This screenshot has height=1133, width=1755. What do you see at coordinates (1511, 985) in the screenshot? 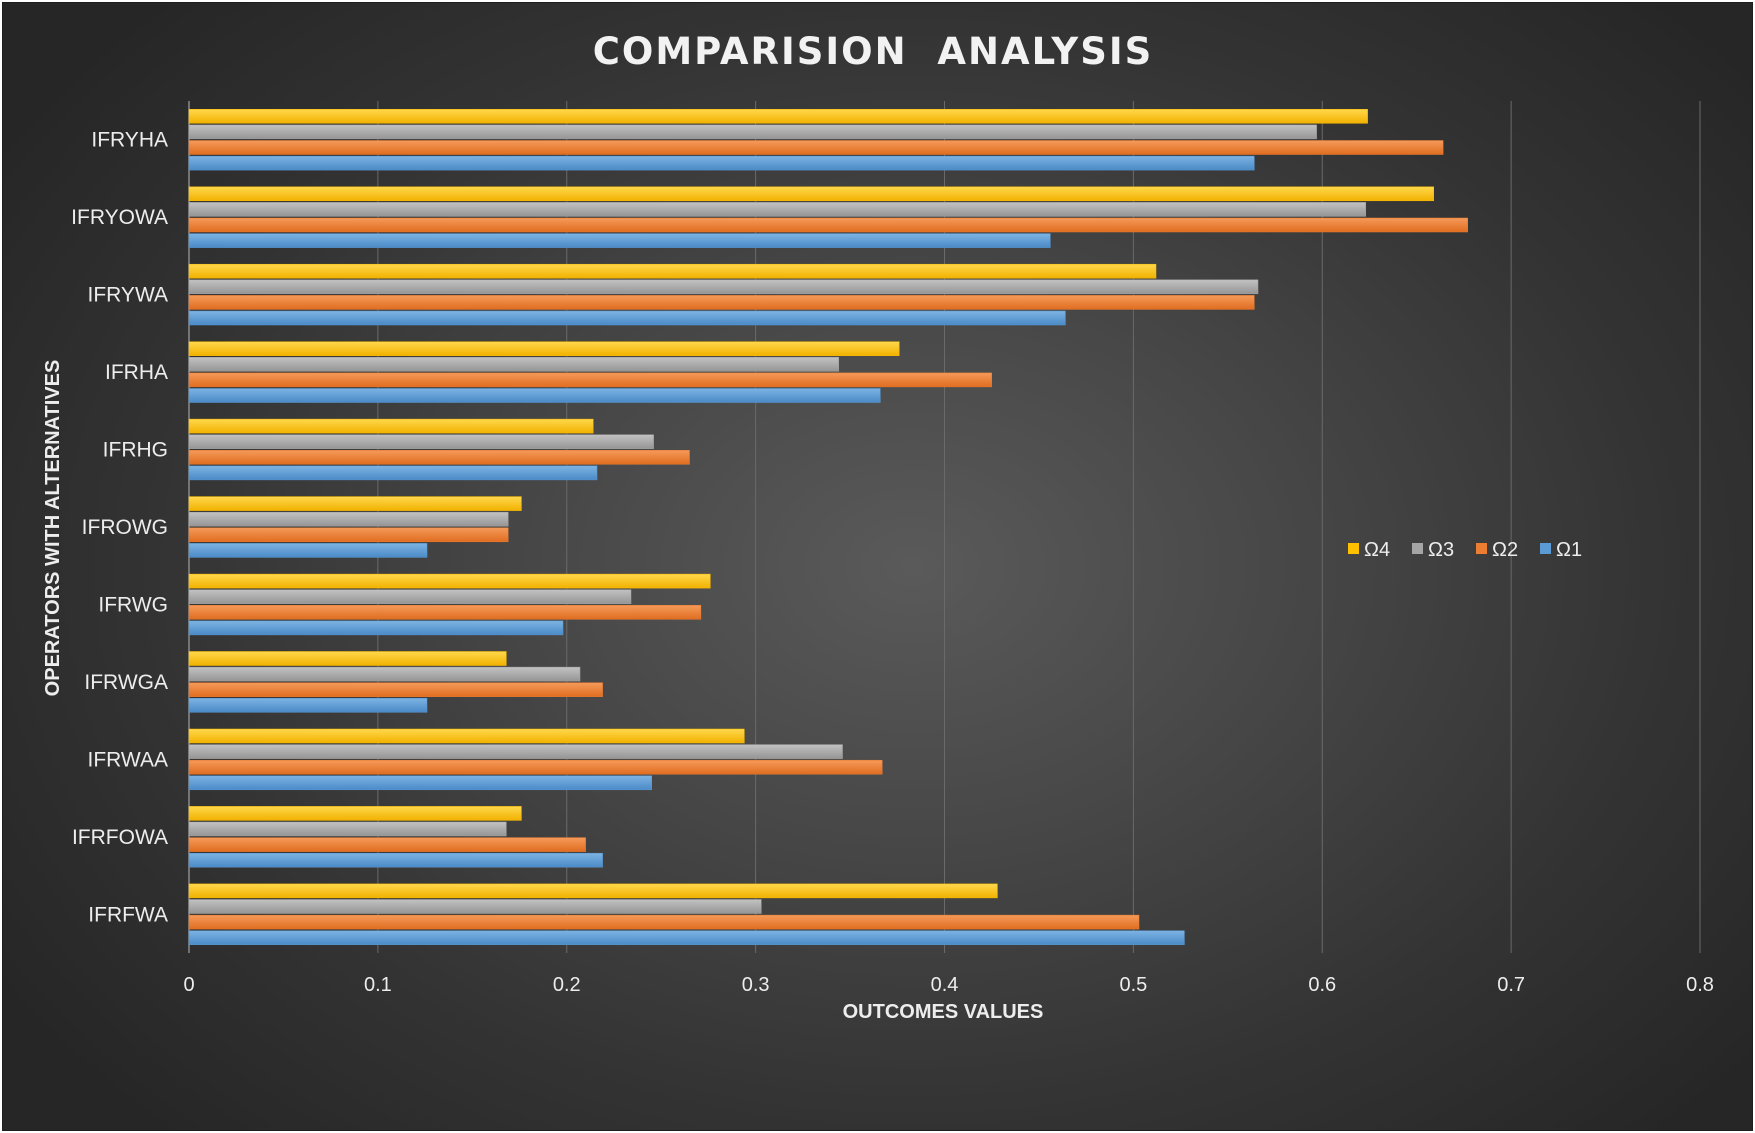
I see `x-tick-label: 0.7` at bounding box center [1511, 985].